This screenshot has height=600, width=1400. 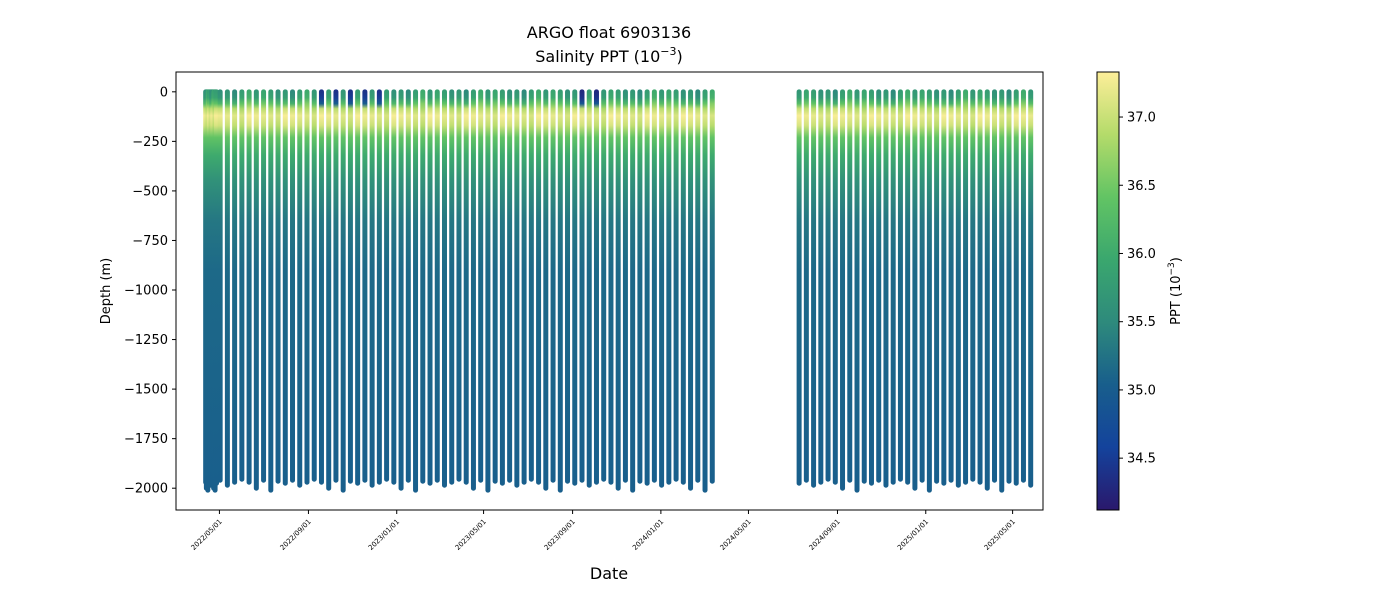 I want to click on chart-subtitle-exponent: −3, so click(x=668, y=51).